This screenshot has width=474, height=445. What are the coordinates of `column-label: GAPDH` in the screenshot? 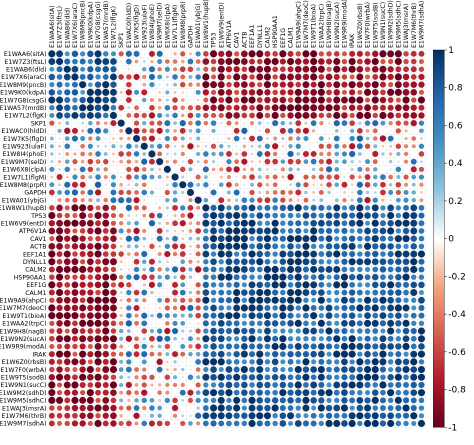 It's located at (190, 36).